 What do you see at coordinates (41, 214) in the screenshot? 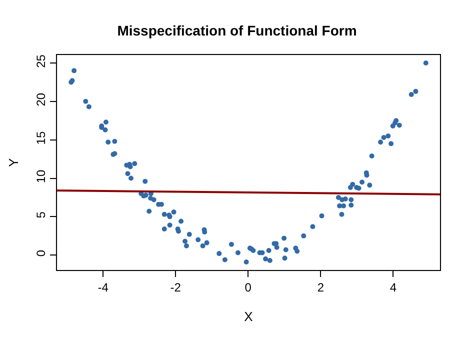
I see `y-tick-label: 5` at bounding box center [41, 214].